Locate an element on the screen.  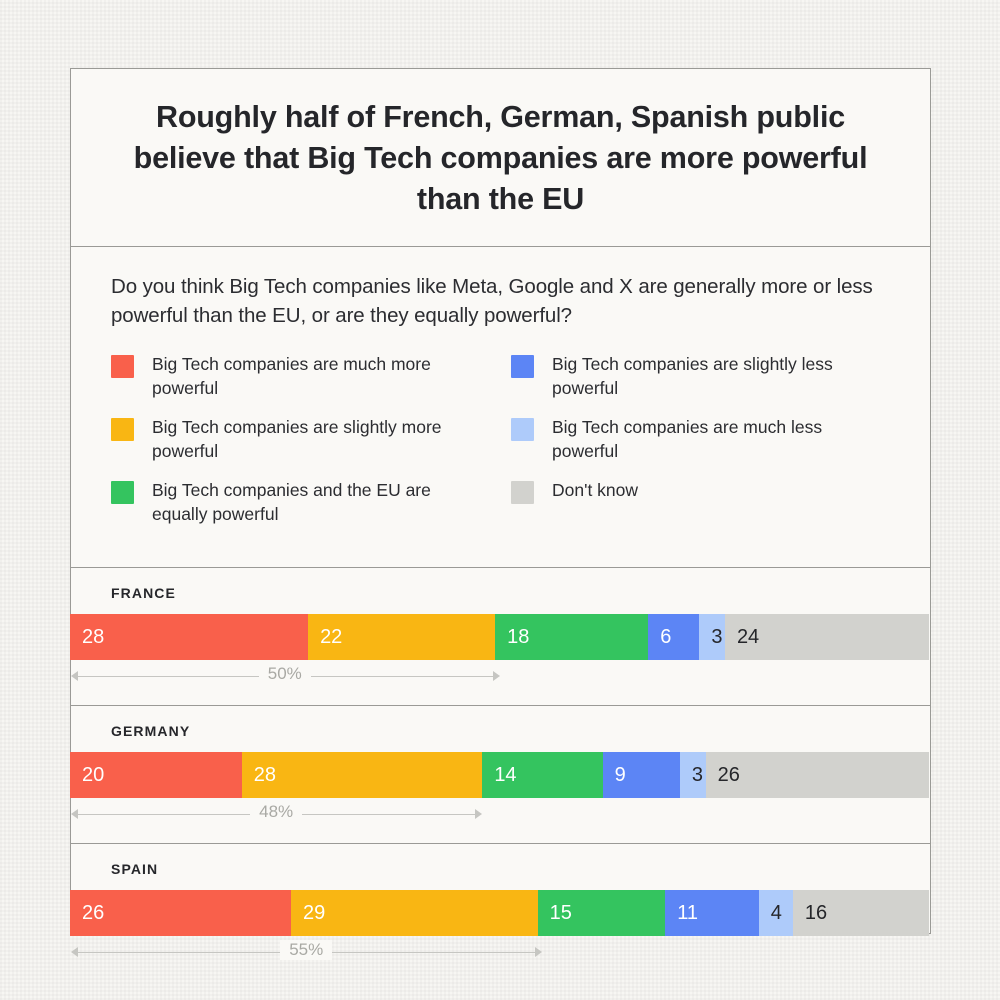
legend-item: Don't know is located at coordinates (703, 509).